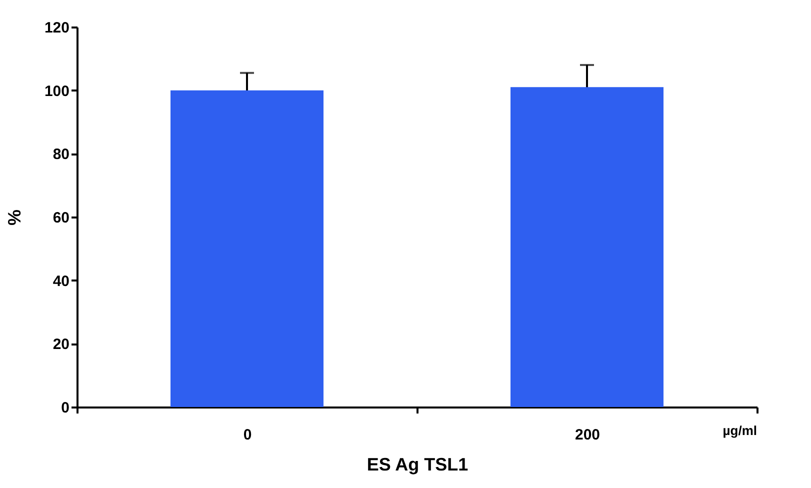  What do you see at coordinates (61, 218) in the screenshot?
I see `y-tick-label: 60` at bounding box center [61, 218].